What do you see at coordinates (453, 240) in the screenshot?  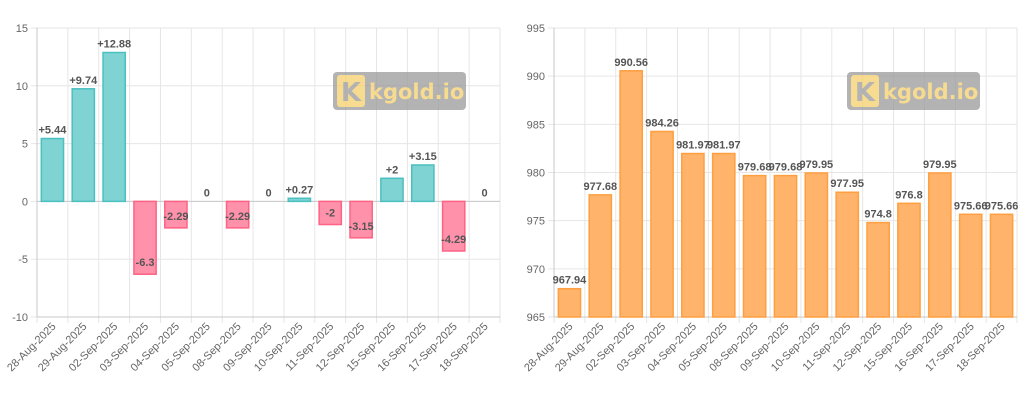 I see `data-label: -4.29` at bounding box center [453, 240].